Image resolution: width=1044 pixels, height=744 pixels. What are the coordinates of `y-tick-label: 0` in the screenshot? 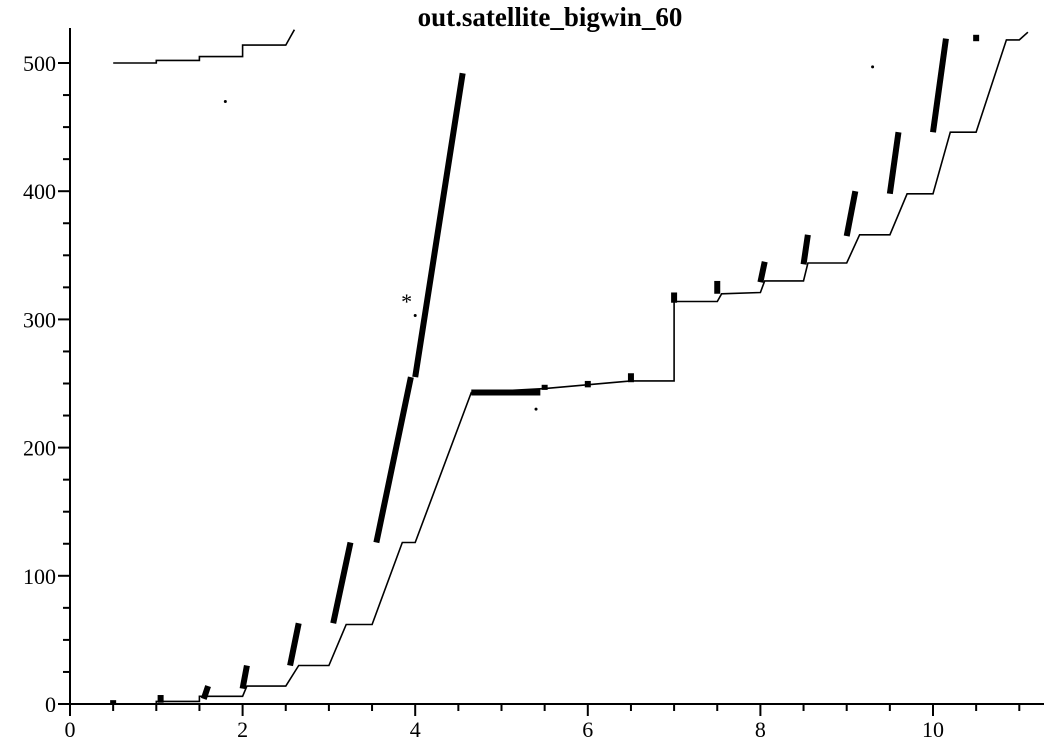 It's located at (50, 704).